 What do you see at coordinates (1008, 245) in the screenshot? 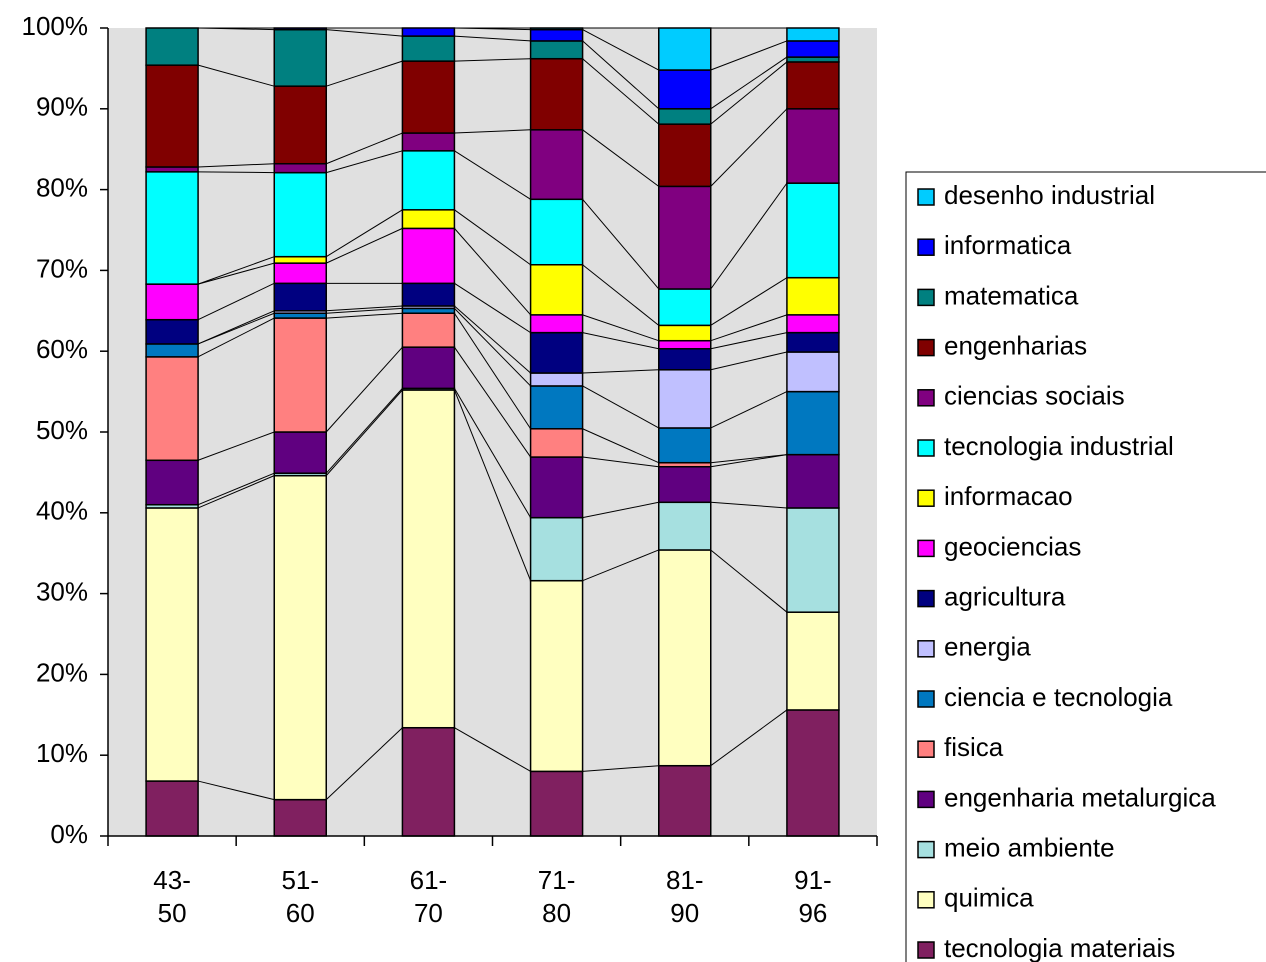
I see `legend-label: informatica` at bounding box center [1008, 245].